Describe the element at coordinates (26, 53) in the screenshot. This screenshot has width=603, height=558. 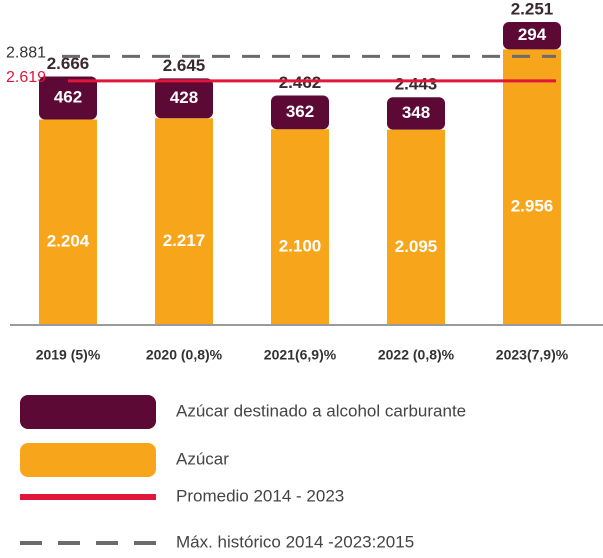
I see `reference-label: 2.881` at that location.